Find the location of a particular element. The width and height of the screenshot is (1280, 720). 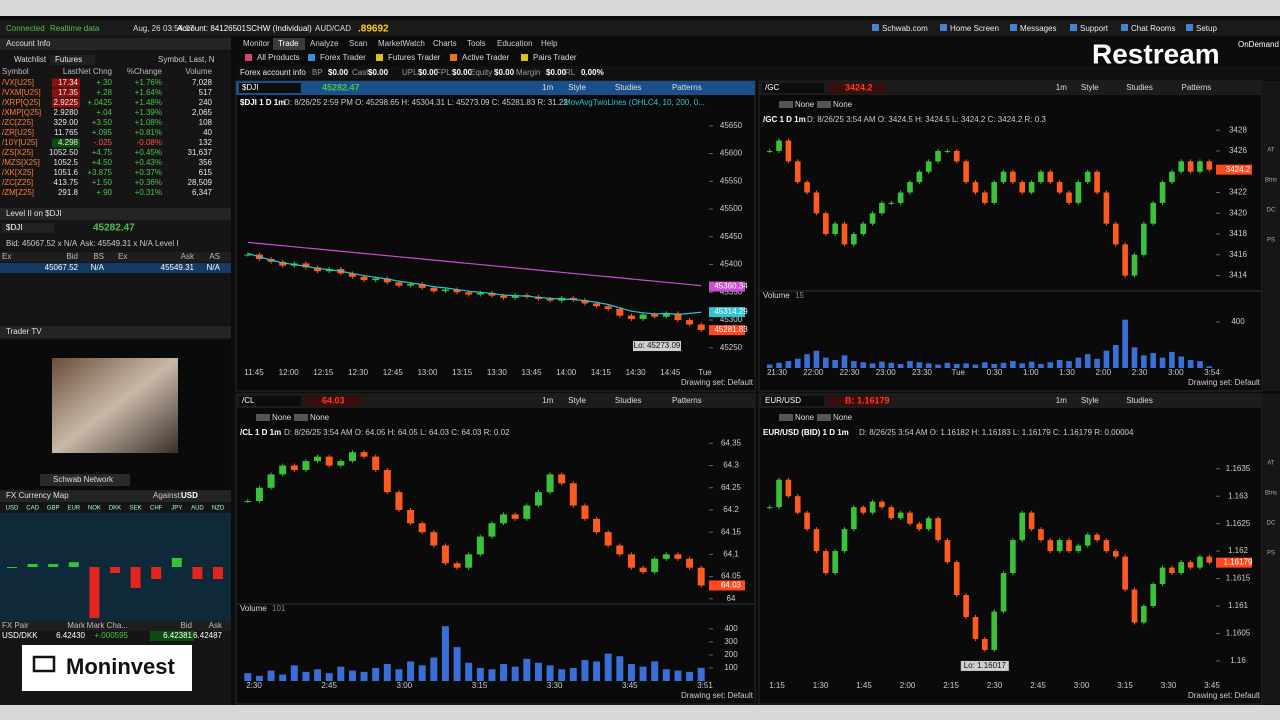

account: Account: 84126501SCHW (Individual) is located at coordinates (244, 28).